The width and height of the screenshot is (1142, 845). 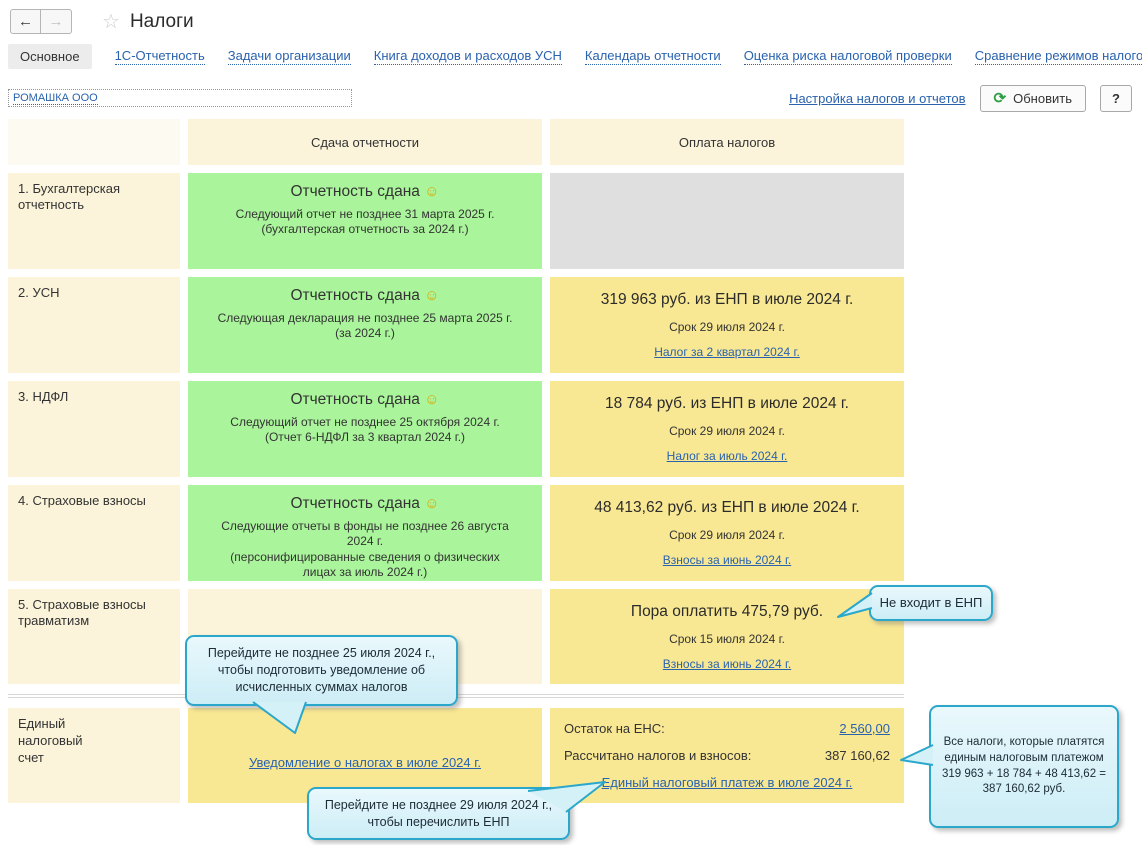 What do you see at coordinates (94, 325) in the screenshot?
I see `row-label-usn: 2. УСН` at bounding box center [94, 325].